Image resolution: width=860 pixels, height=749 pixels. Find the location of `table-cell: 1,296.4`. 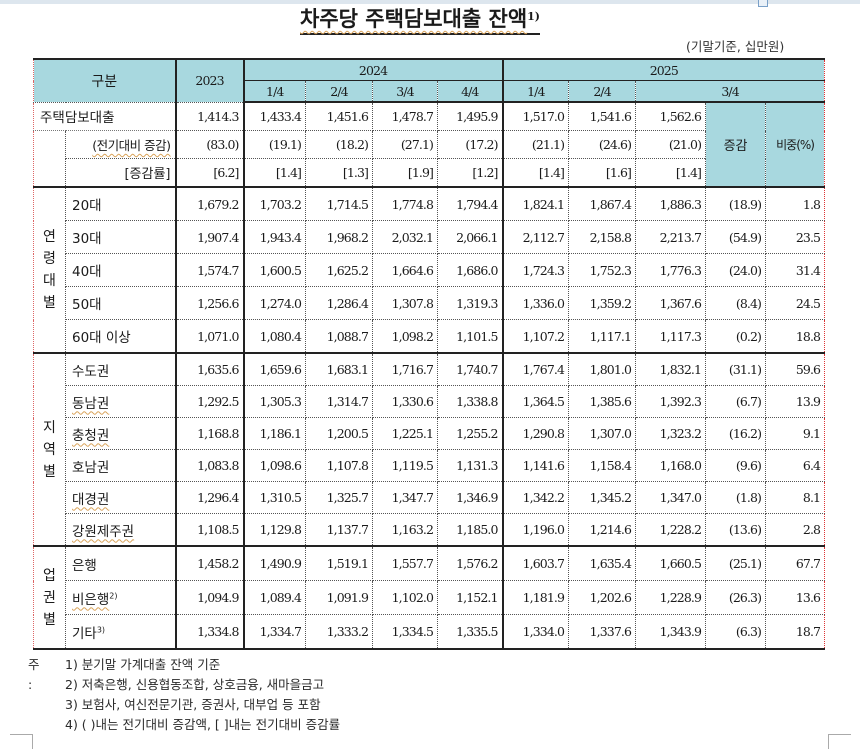

table-cell: 1,296.4 is located at coordinates (209, 497).